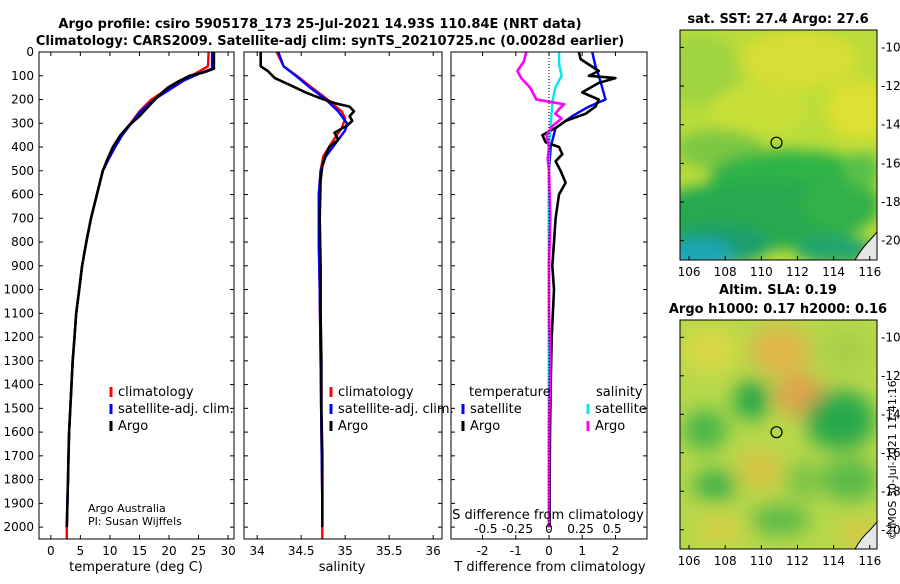 This screenshot has width=900, height=584. What do you see at coordinates (779, 556) in the screenshot?
I see `sla-lon-ticks: 106 108 110 112 114 116` at bounding box center [779, 556].